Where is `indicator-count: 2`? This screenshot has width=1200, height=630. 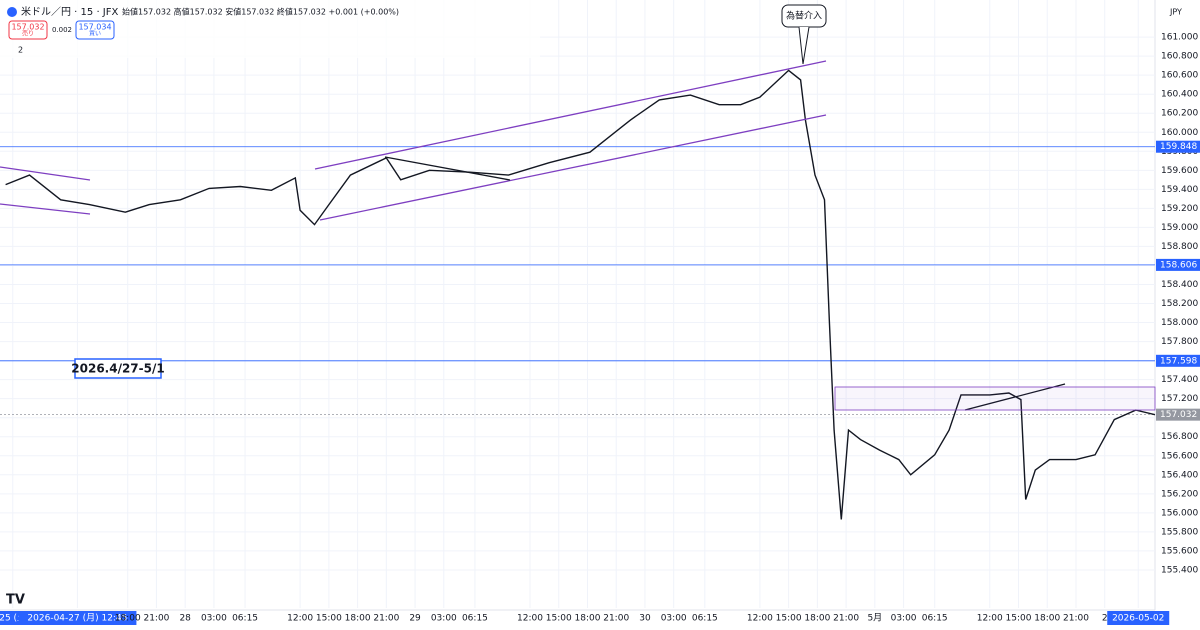
indicator-count: 2 is located at coordinates (20, 50).